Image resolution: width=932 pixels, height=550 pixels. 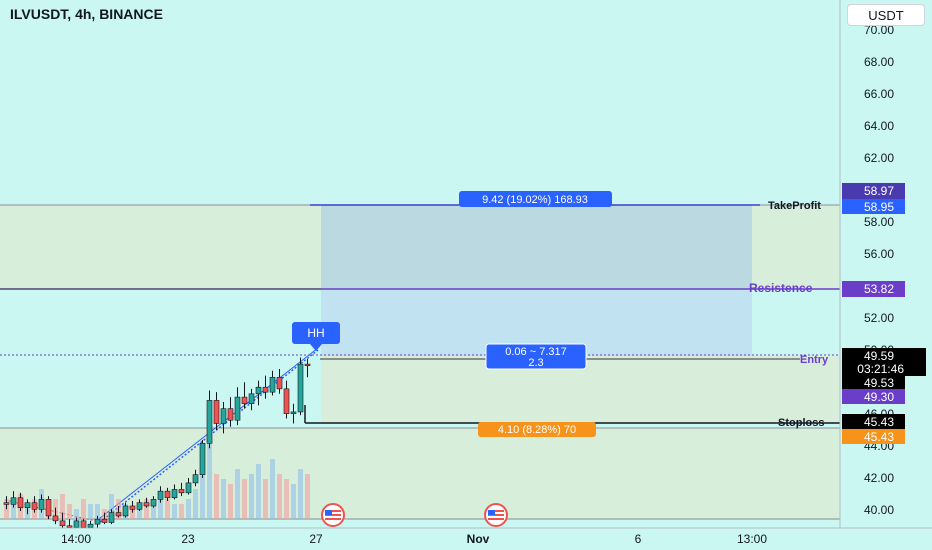 What do you see at coordinates (752, 539) in the screenshot?
I see `time-tick-label: 13:00` at bounding box center [752, 539].